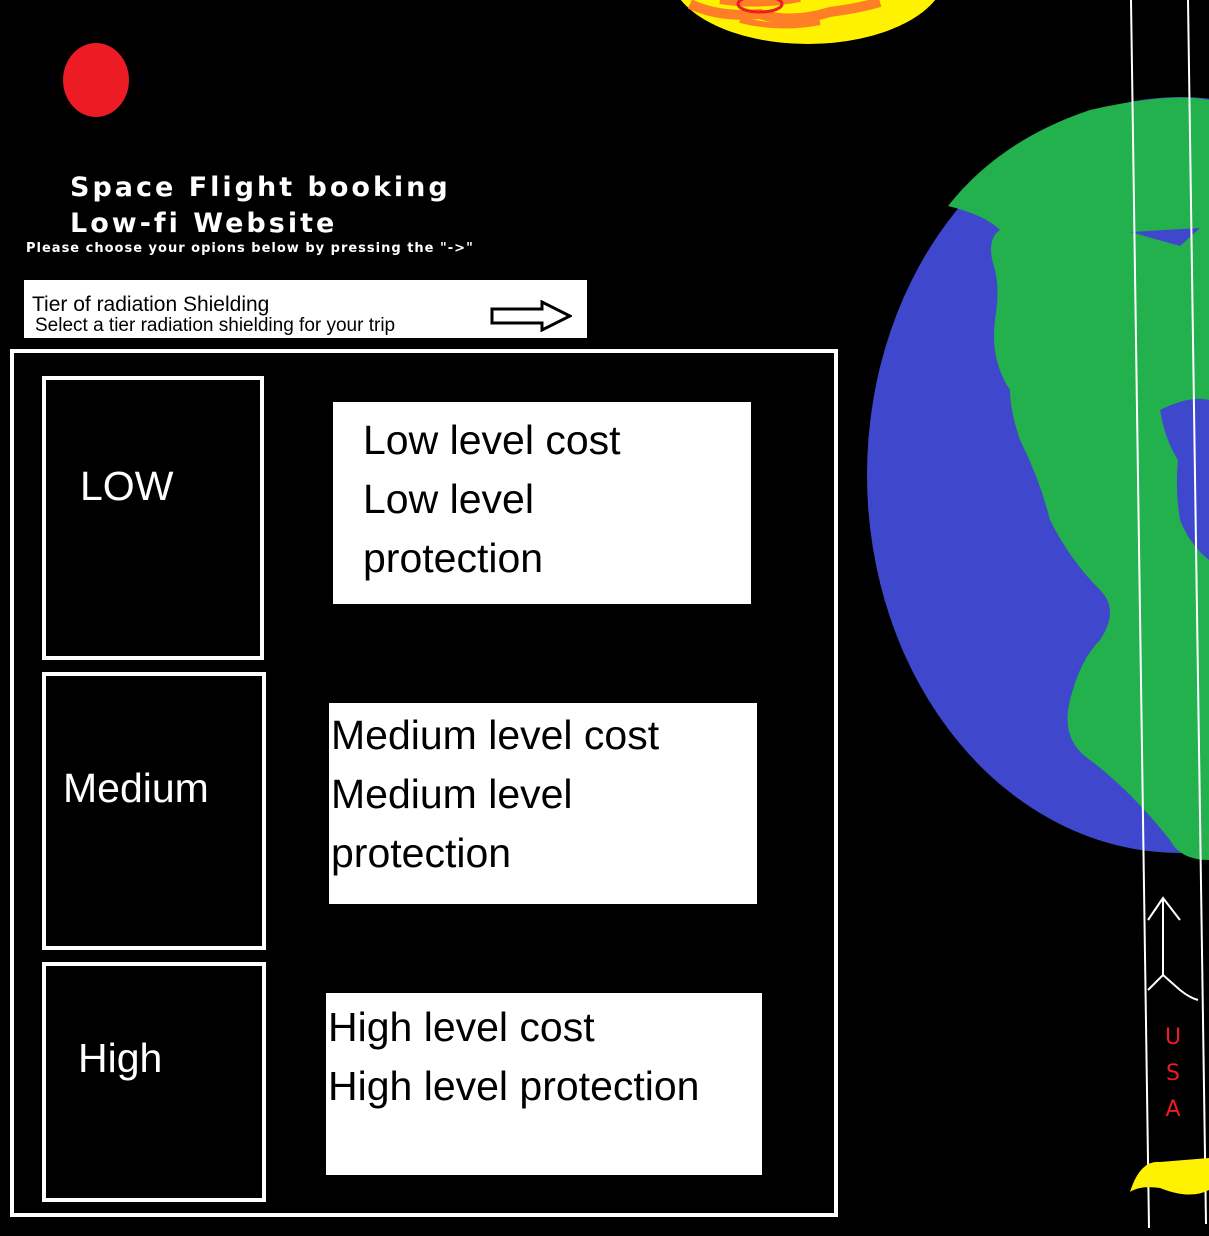  Describe the element at coordinates (461, 1027) in the screenshot. I see `tier-high-desc-line-1: High level cost` at that location.